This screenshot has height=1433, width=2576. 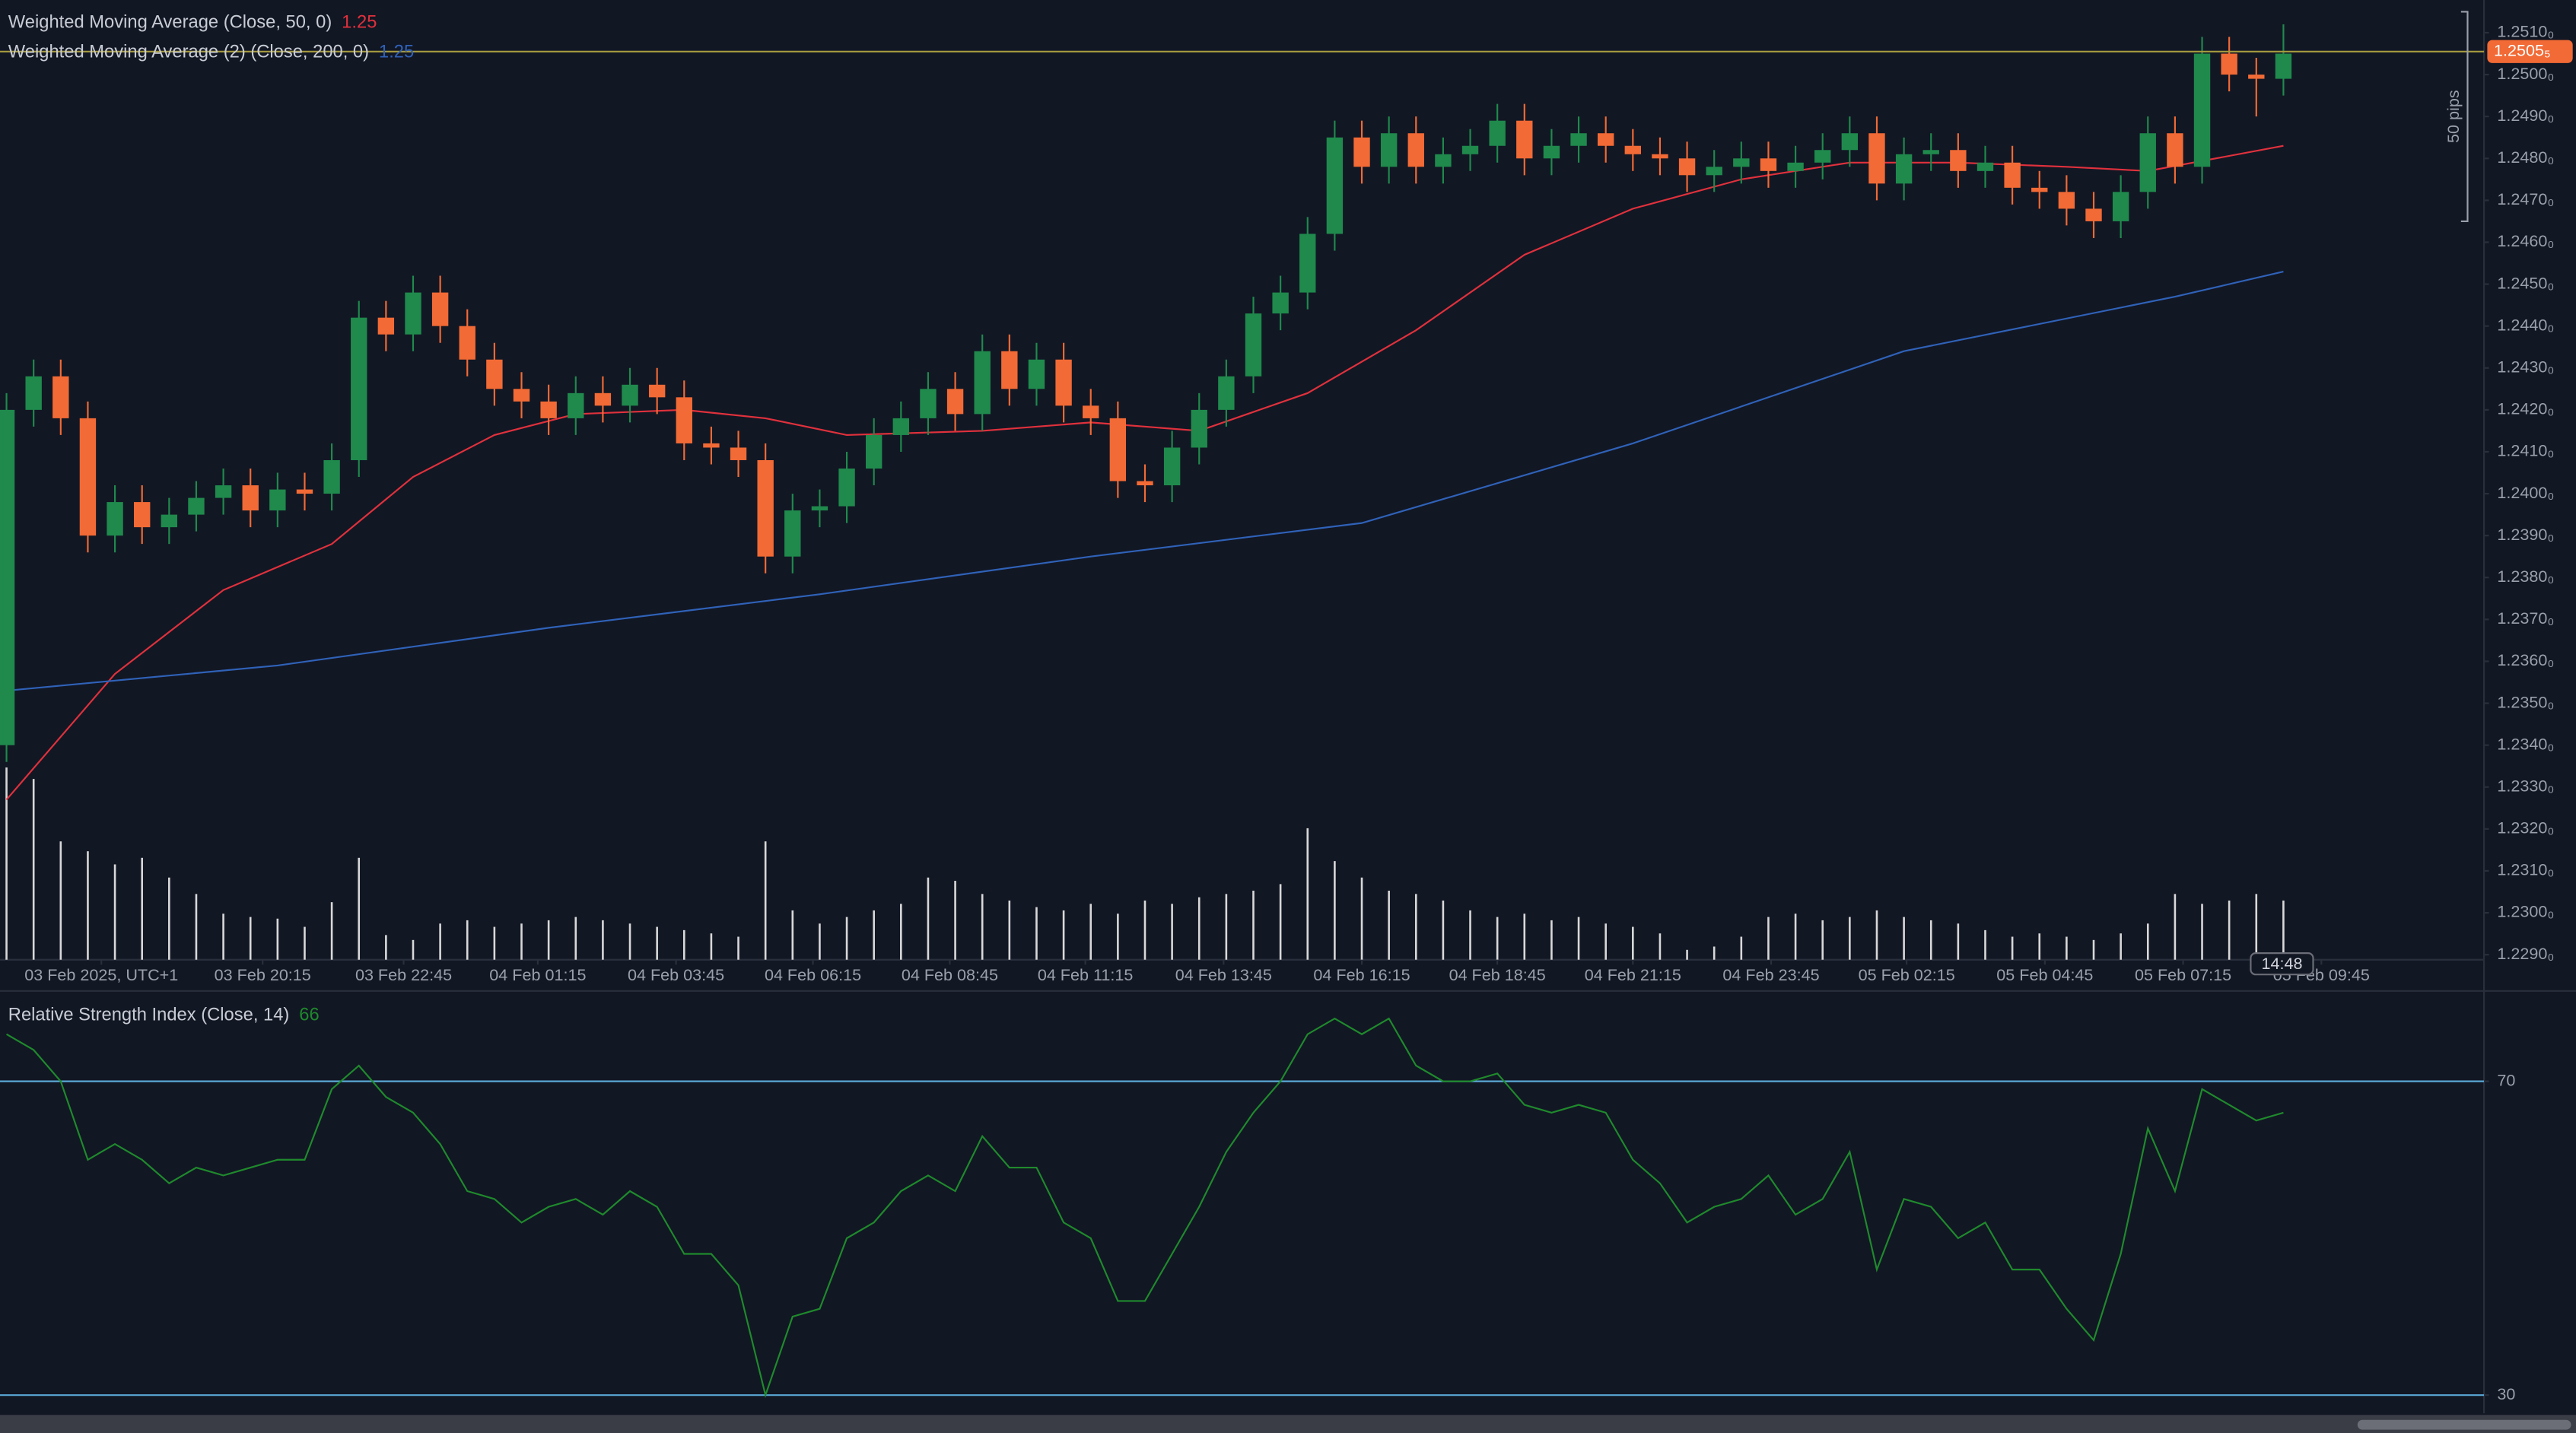 What do you see at coordinates (2522, 49) in the screenshot?
I see `last-price-label: 1.2505₅` at bounding box center [2522, 49].